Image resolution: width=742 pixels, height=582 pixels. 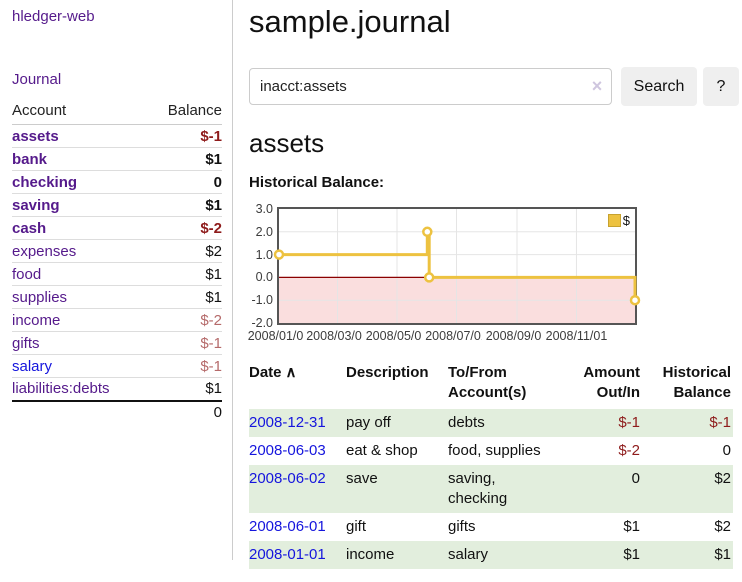 I want to click on transaction-amount: 0, so click(x=601, y=489).